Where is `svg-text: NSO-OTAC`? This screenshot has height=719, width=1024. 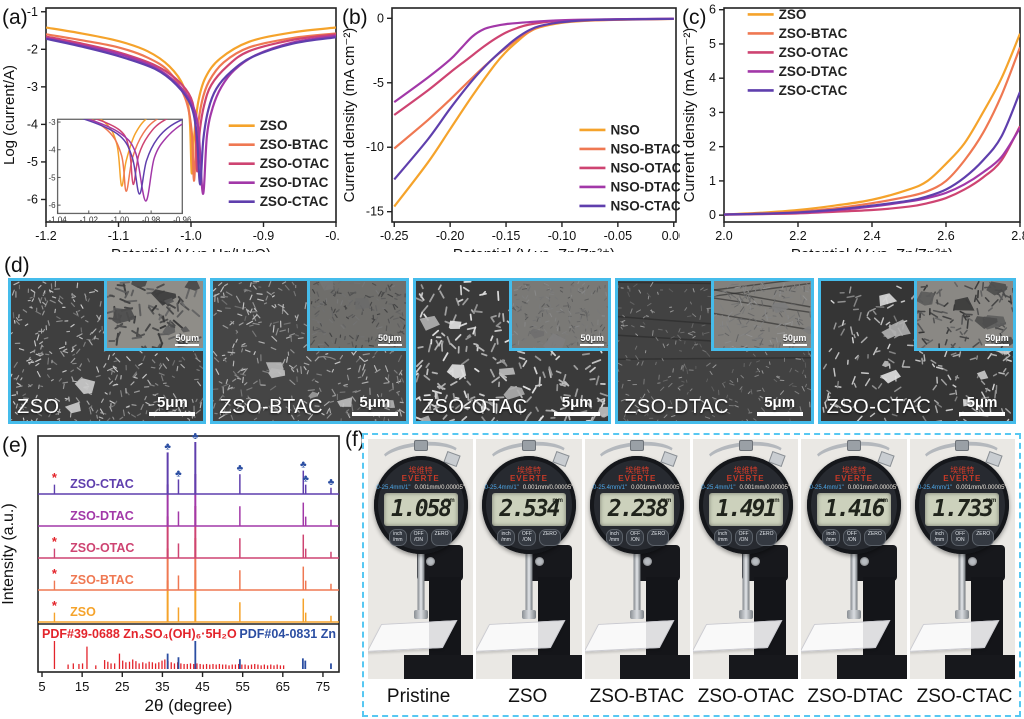 svg-text: NSO-OTAC is located at coordinates (645, 167).